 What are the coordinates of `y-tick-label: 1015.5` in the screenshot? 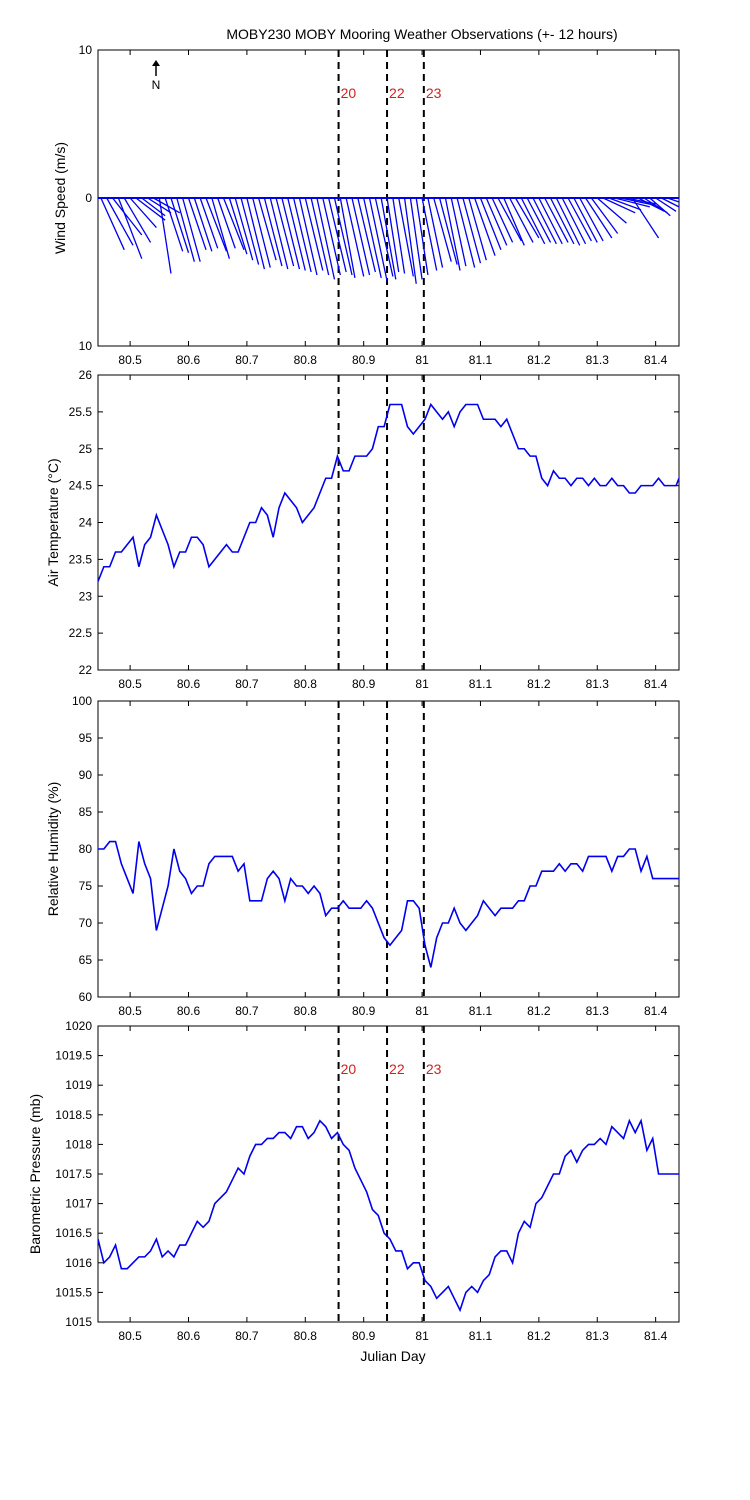 It's located at (73, 1292).